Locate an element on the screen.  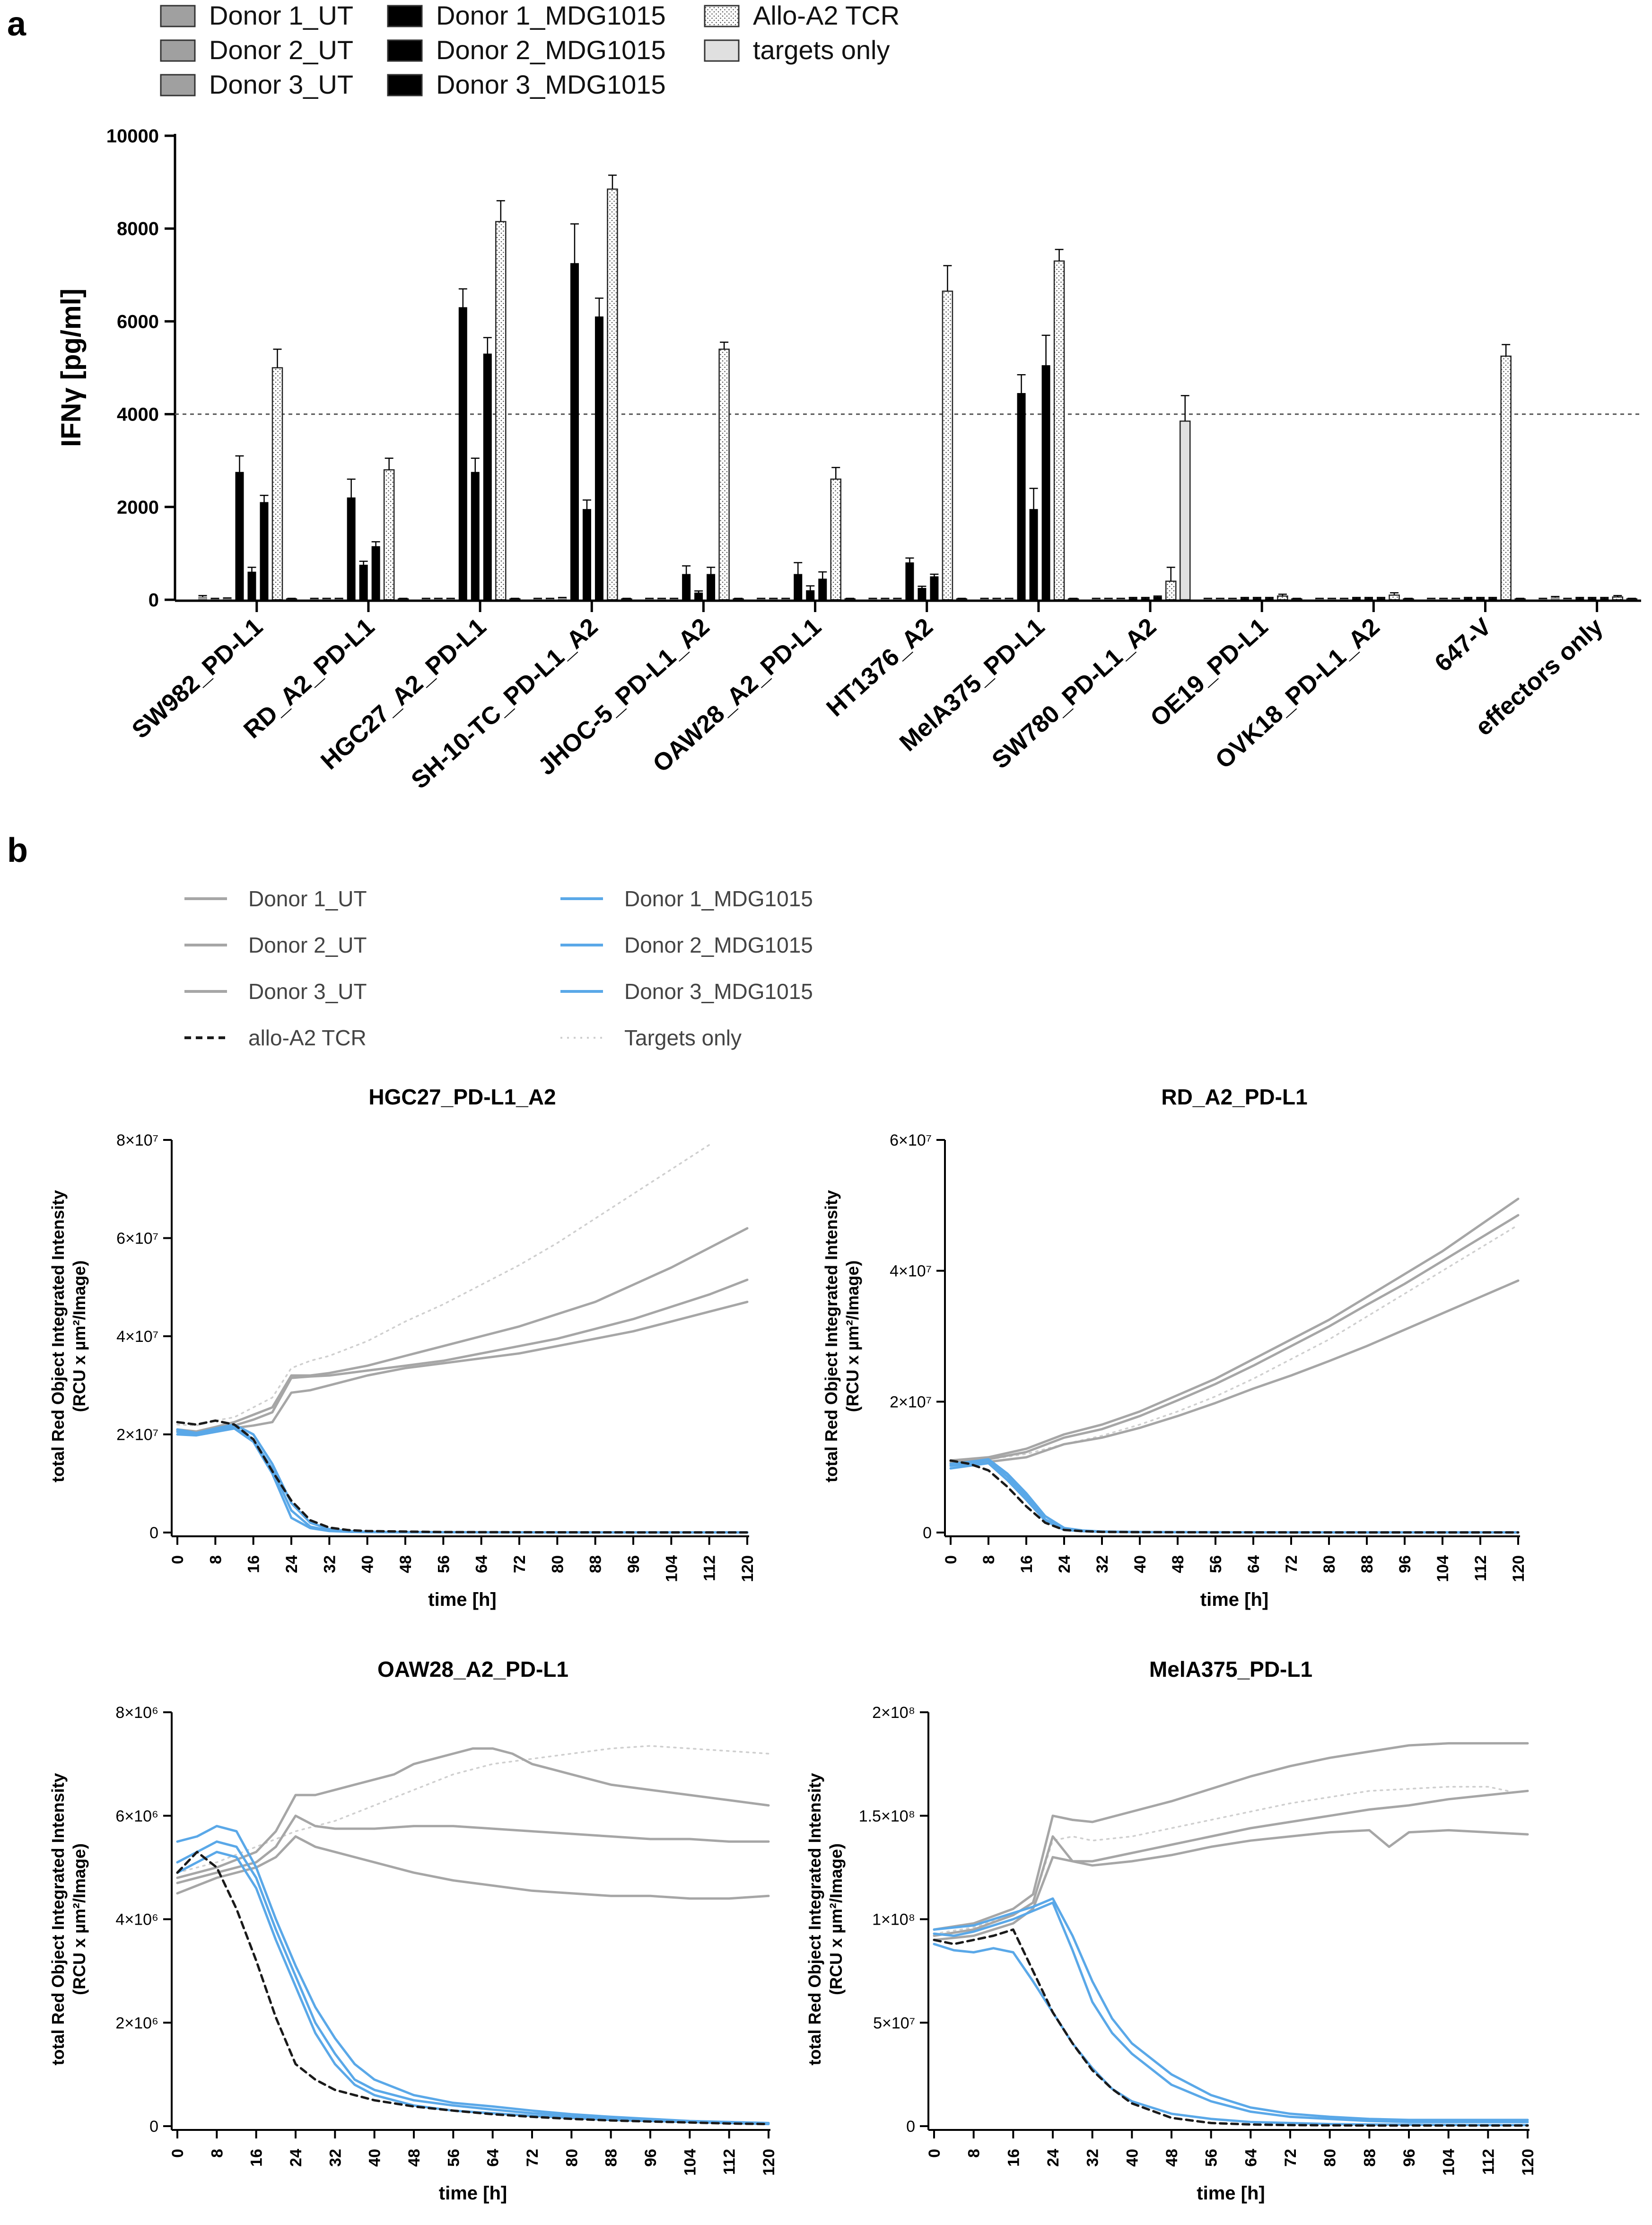
y-axis-label: total Red Object Integrated Intensity is located at coordinates (831, 1336).